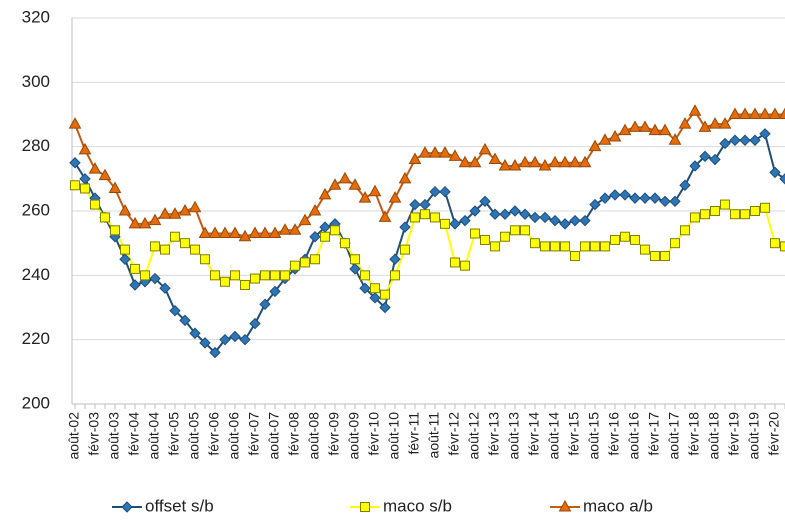  What do you see at coordinates (618, 505) in the screenshot?
I see `legend-label: maco a/b` at bounding box center [618, 505].